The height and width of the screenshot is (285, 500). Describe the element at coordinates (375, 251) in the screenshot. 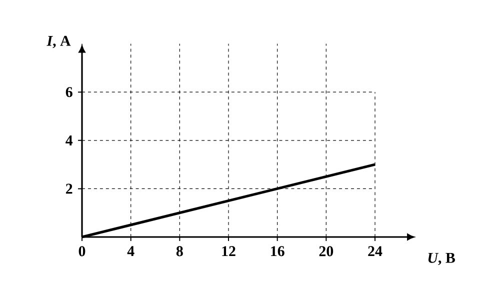

I see `x-tick-label: 24` at that location.